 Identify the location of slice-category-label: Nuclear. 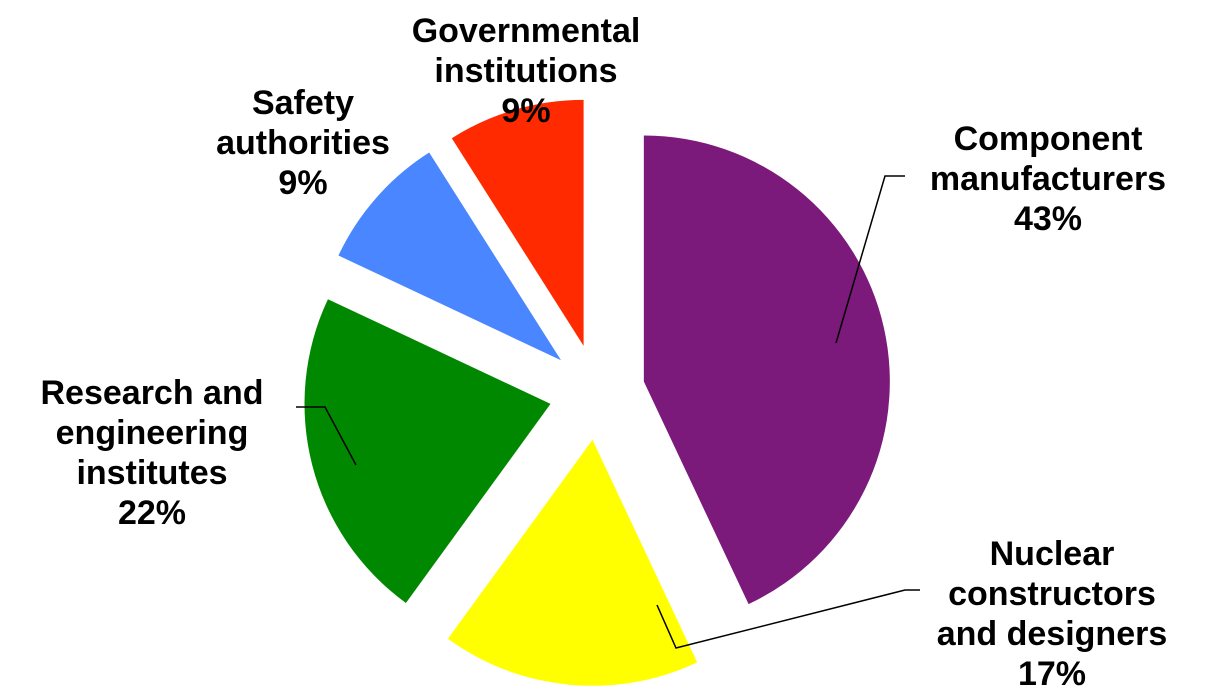
(1052, 554).